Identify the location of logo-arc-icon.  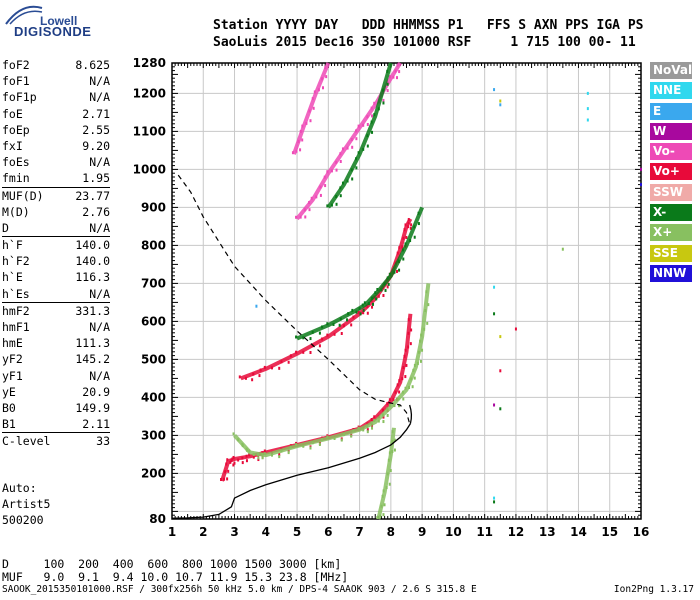
(24, 15).